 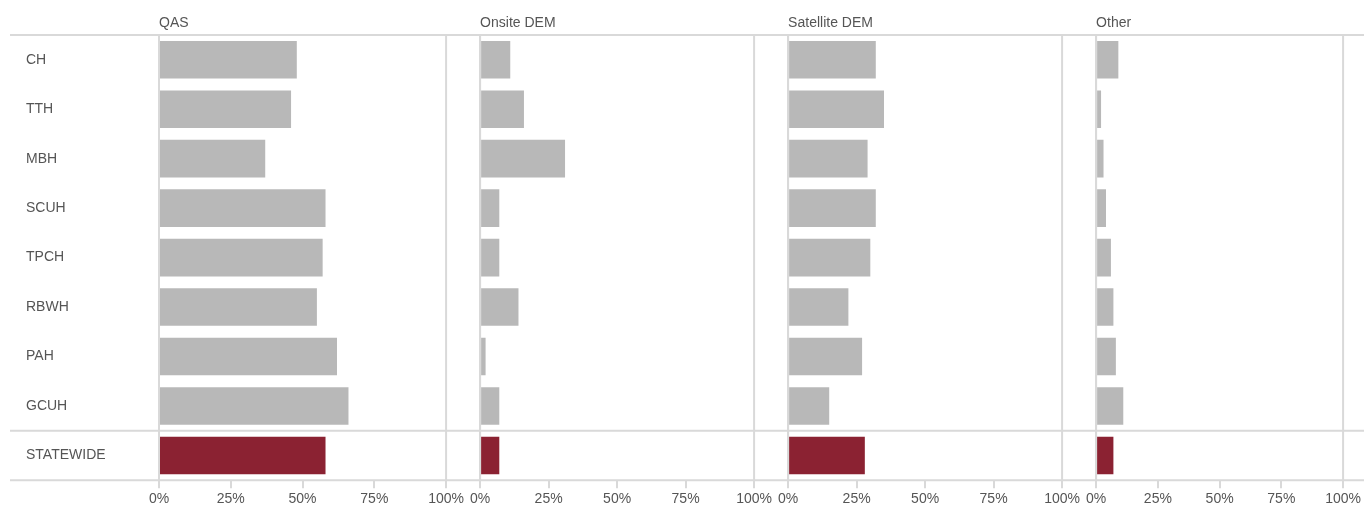 What do you see at coordinates (1114, 22) in the screenshot?
I see `chart-title: Other` at bounding box center [1114, 22].